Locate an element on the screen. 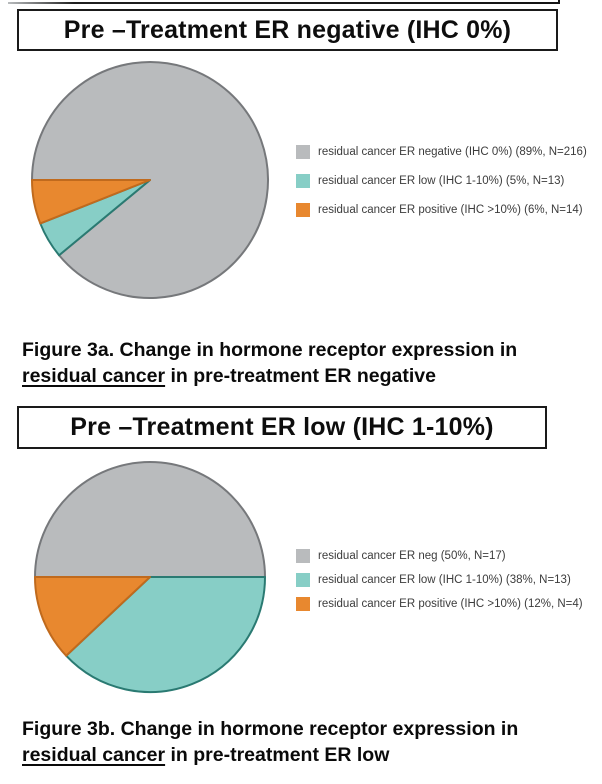 Image resolution: width=602 pixels, height=784 pixels. pie-slice-er-low is located at coordinates (165, 634).